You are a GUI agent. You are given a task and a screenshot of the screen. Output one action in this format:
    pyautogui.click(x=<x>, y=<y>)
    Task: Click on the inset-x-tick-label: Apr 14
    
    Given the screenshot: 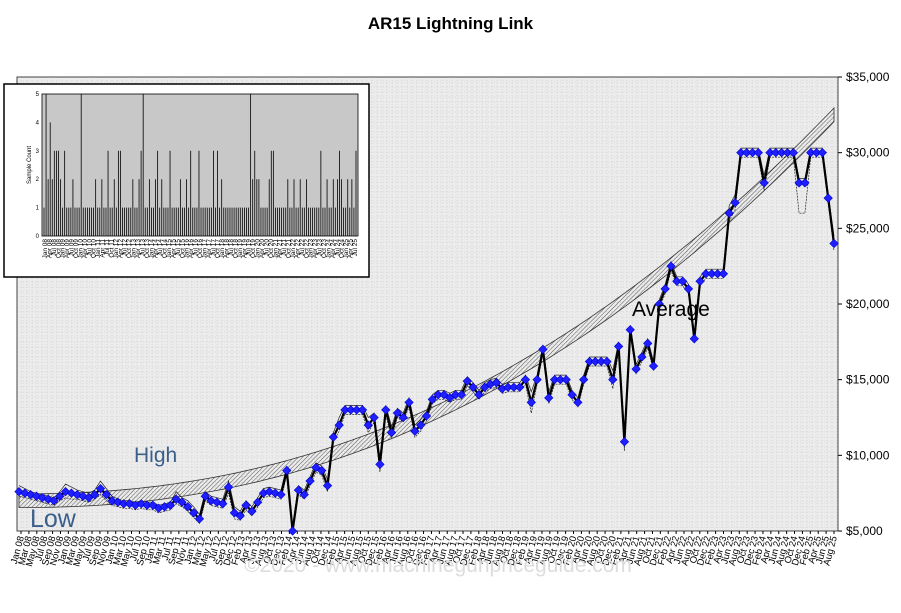 What is the action you would take?
    pyautogui.click(x=156, y=249)
    